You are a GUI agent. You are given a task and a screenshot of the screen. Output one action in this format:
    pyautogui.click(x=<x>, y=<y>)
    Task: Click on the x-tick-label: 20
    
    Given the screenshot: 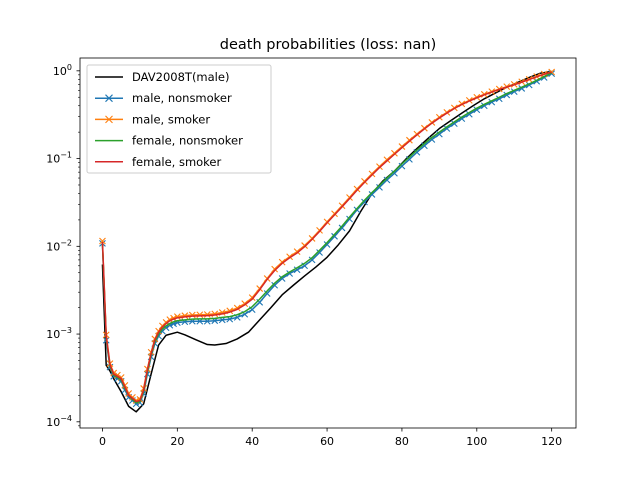 What is the action you would take?
    pyautogui.click(x=177, y=441)
    